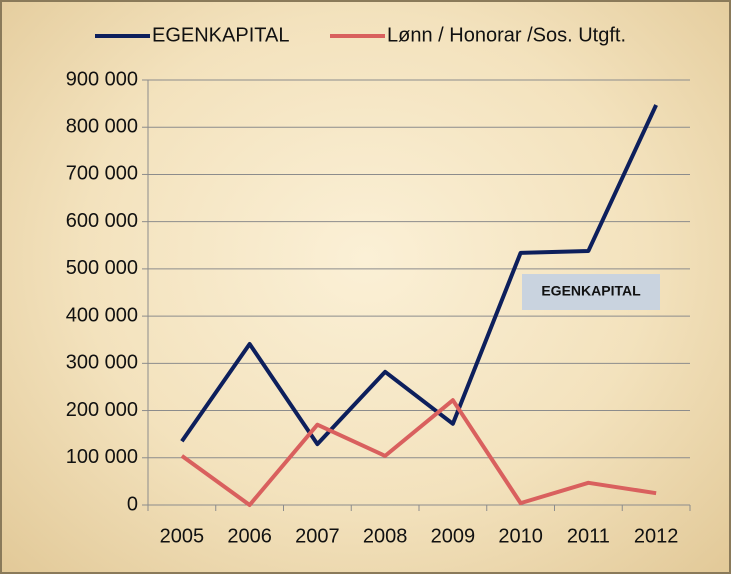  I want to click on annotation-box, so click(591, 292).